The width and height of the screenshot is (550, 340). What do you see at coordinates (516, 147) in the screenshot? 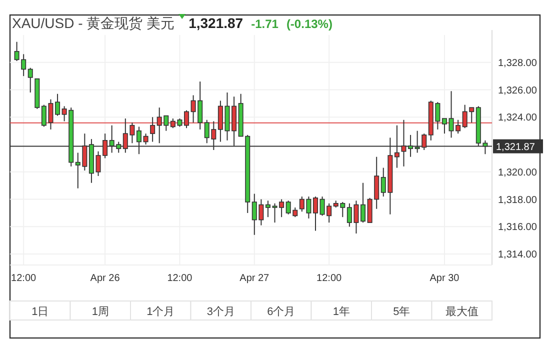
I see `ref-line-label: 1,321.87` at bounding box center [516, 147].